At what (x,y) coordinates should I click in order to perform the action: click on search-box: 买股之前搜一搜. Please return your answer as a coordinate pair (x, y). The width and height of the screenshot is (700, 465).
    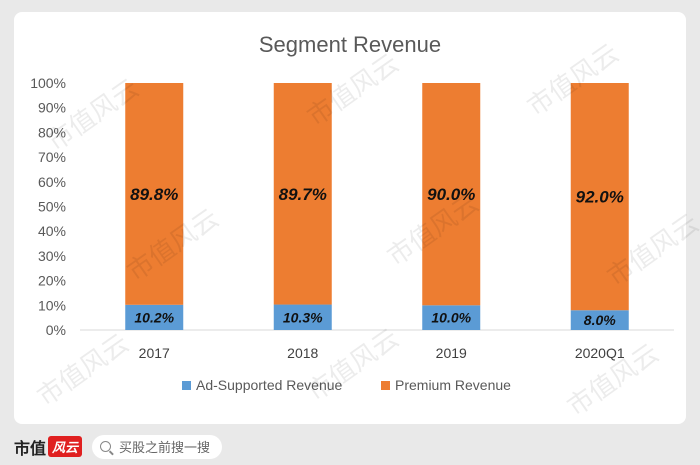
    Looking at the image, I should click on (157, 446).